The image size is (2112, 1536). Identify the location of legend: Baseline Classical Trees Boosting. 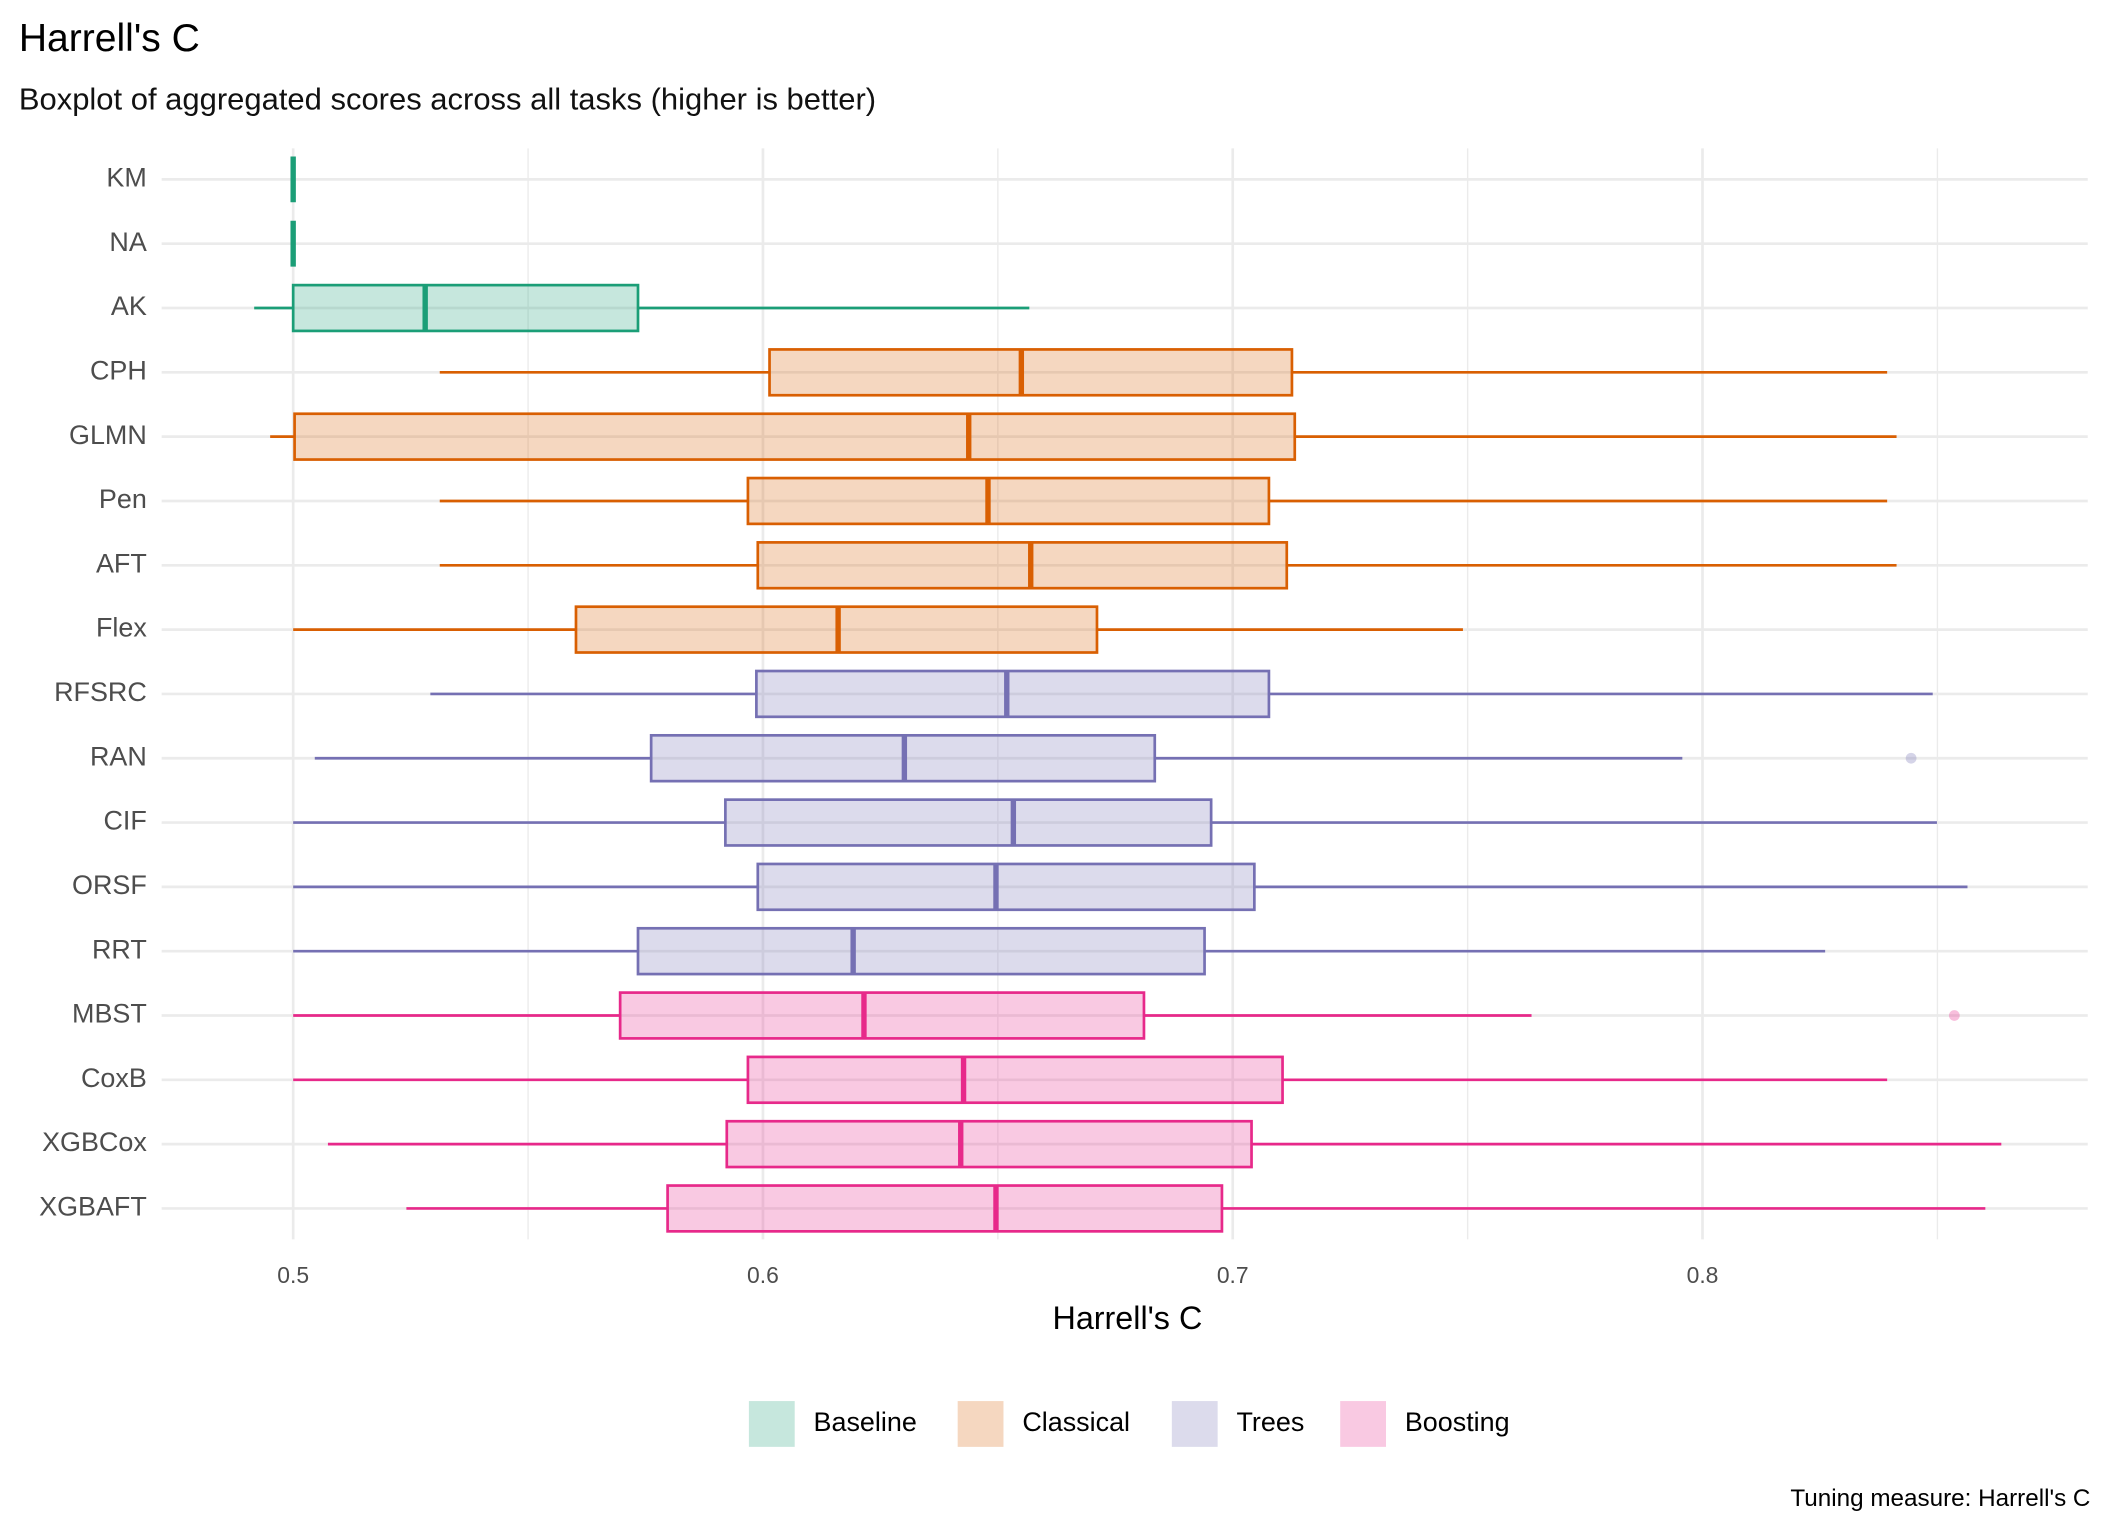
(1129, 1424).